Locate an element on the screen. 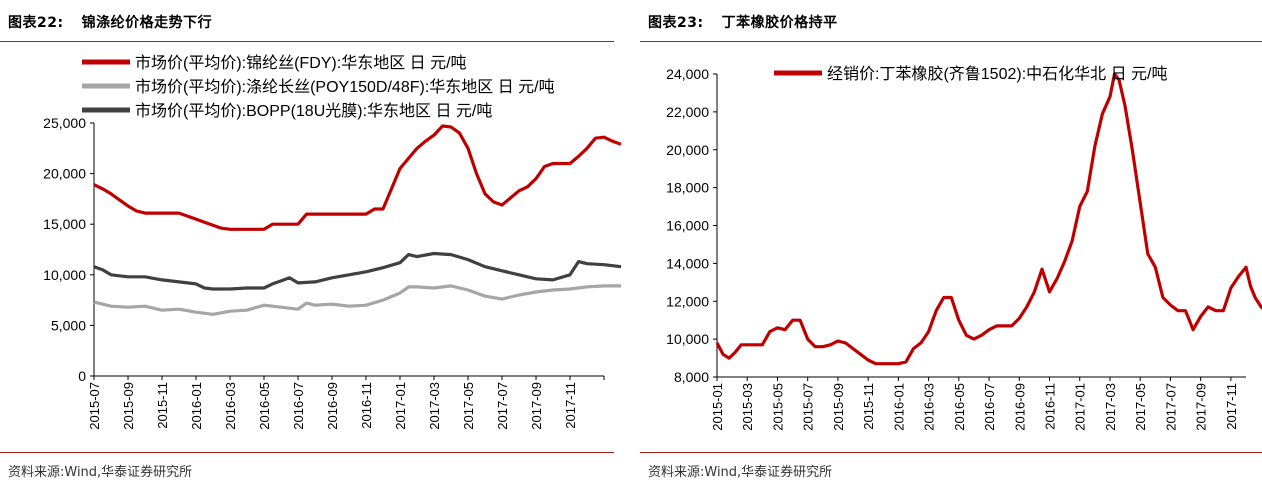  left-x-tick-label: 2017-09 is located at coordinates (536, 406).